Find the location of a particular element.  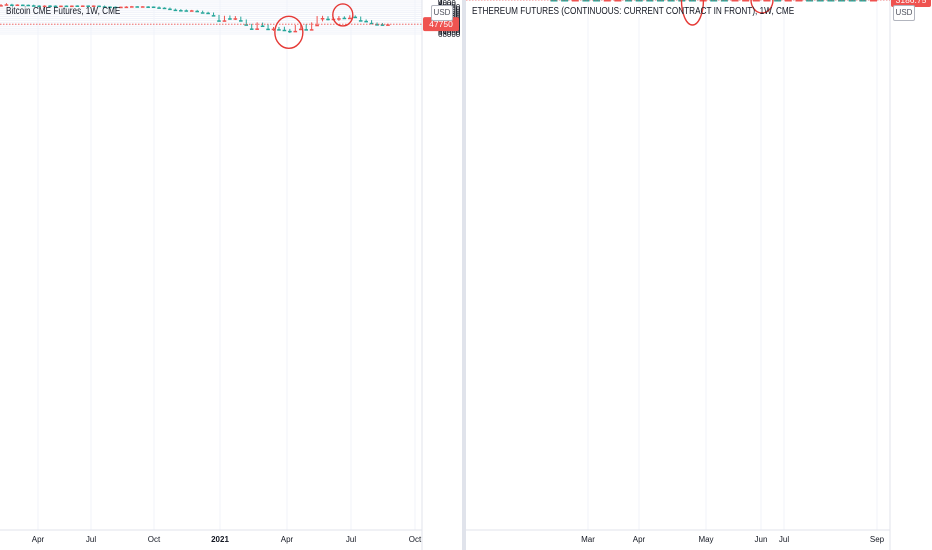

undefined-last-price-label: 3186.75 is located at coordinates (911, 2).